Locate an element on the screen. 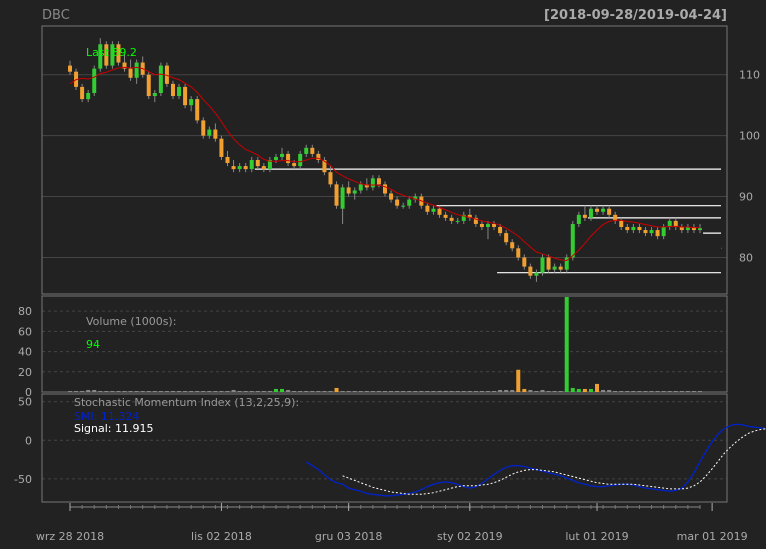  volume-tick-label: 60 is located at coordinates (25, 331).